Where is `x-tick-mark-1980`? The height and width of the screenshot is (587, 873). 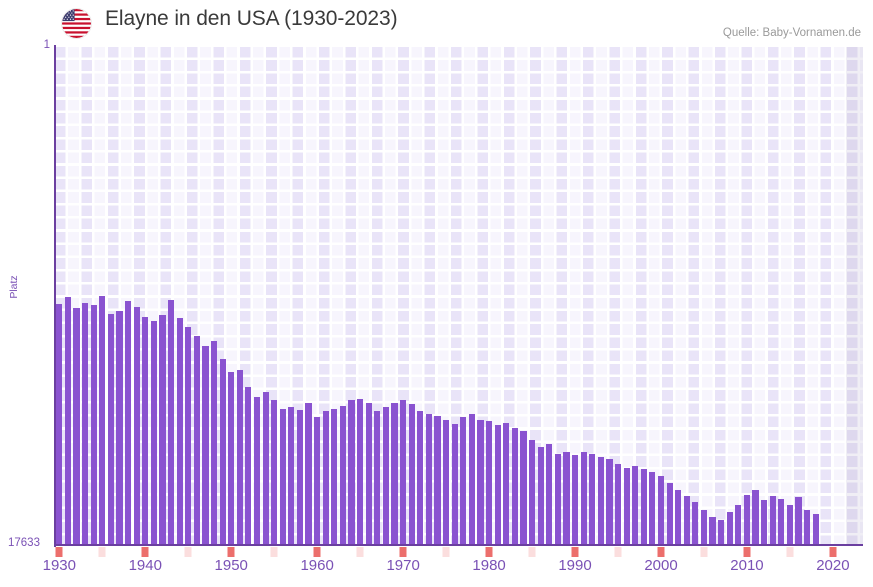
x-tick-mark-1980 is located at coordinates (489, 552).